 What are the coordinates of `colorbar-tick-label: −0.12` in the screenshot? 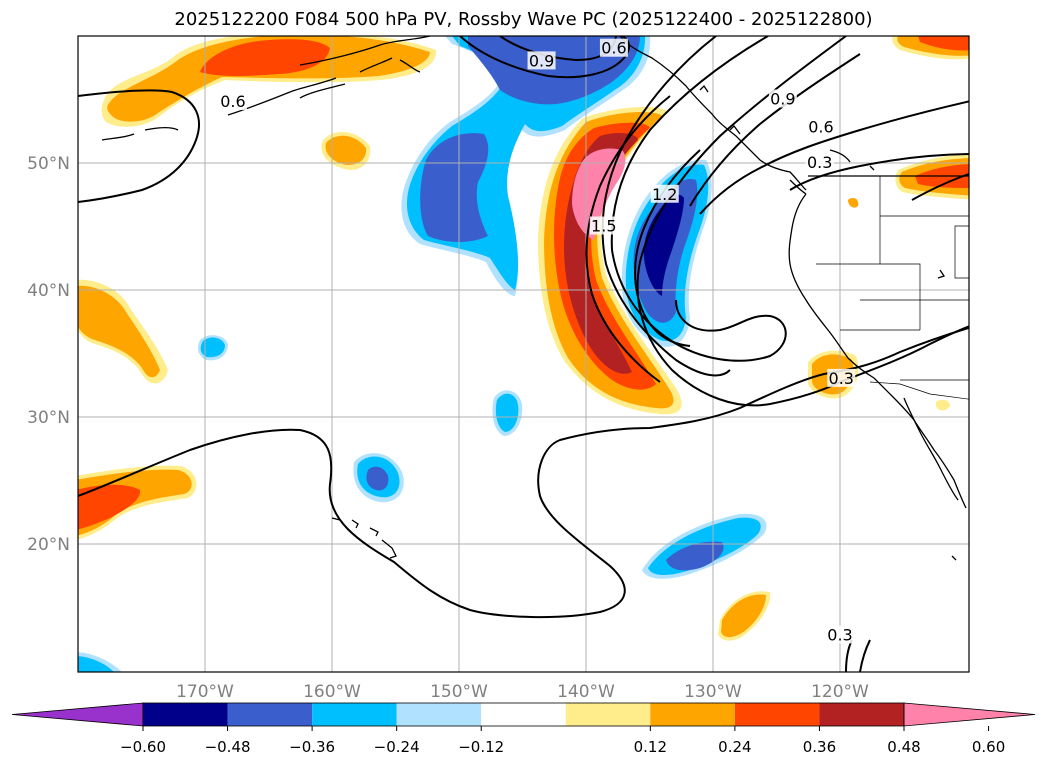 It's located at (481, 747).